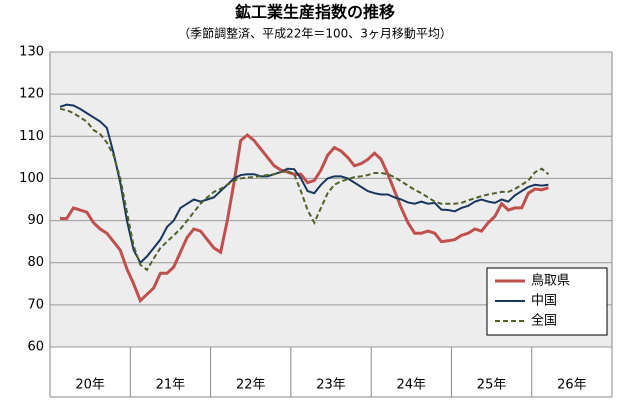 The image size is (630, 400). Describe the element at coordinates (412, 385) in the screenshot. I see `x-tick-label: 24年` at that location.